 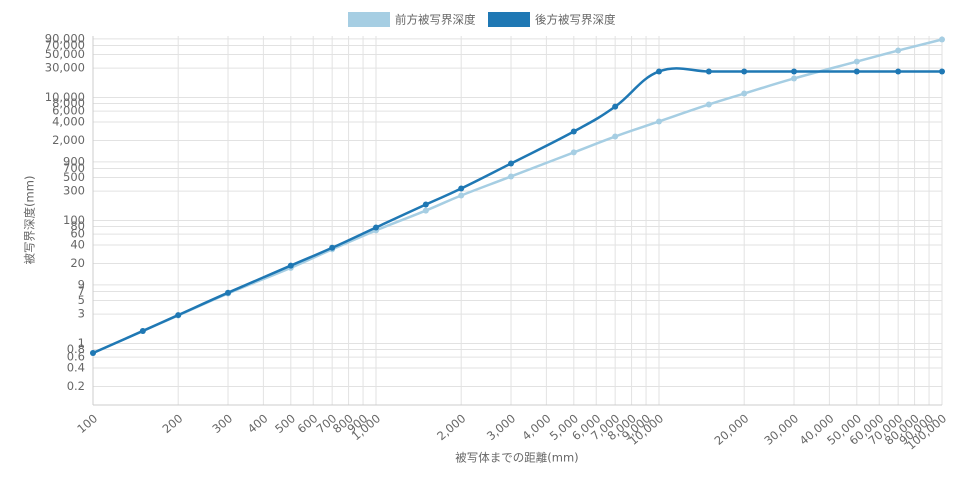 What do you see at coordinates (732, 429) in the screenshot?
I see `x-tick-label: 20,000` at bounding box center [732, 429].